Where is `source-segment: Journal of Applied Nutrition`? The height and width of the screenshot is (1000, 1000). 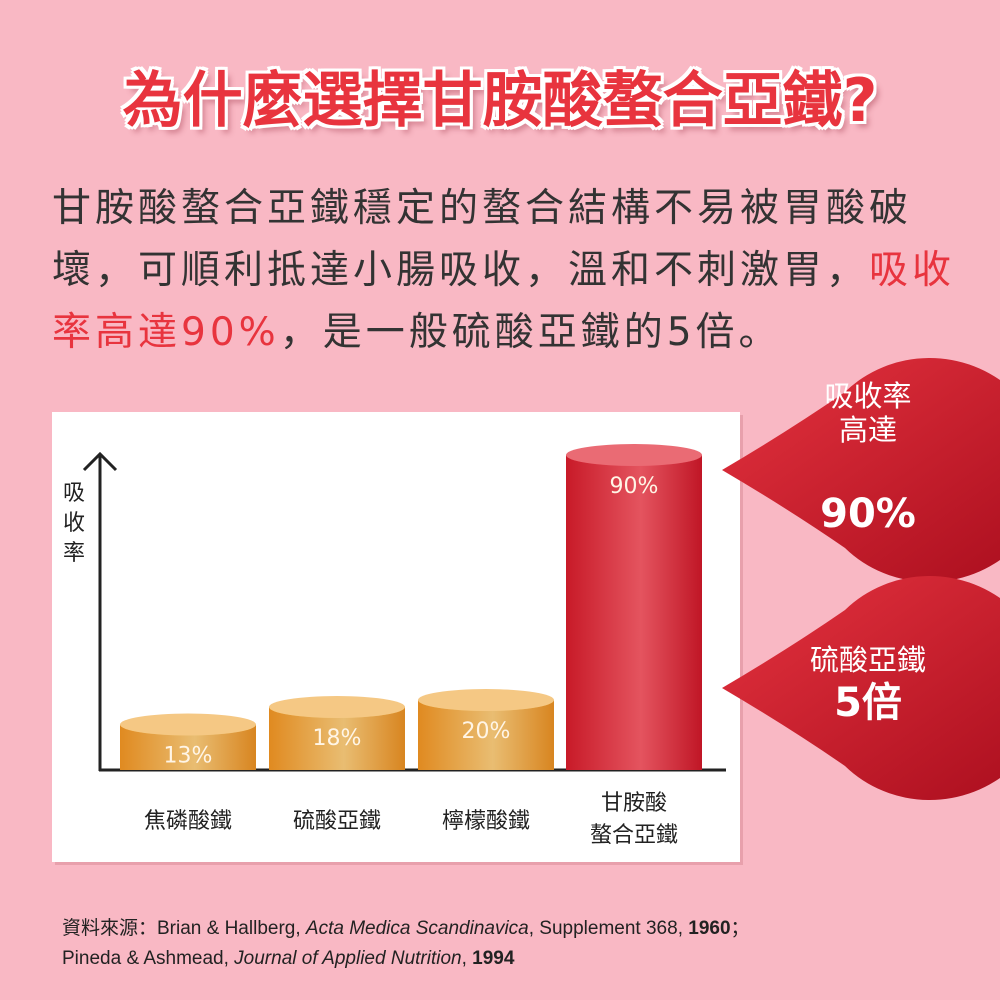
source-segment: Journal of Applied Nutrition is located at coordinates (348, 958).